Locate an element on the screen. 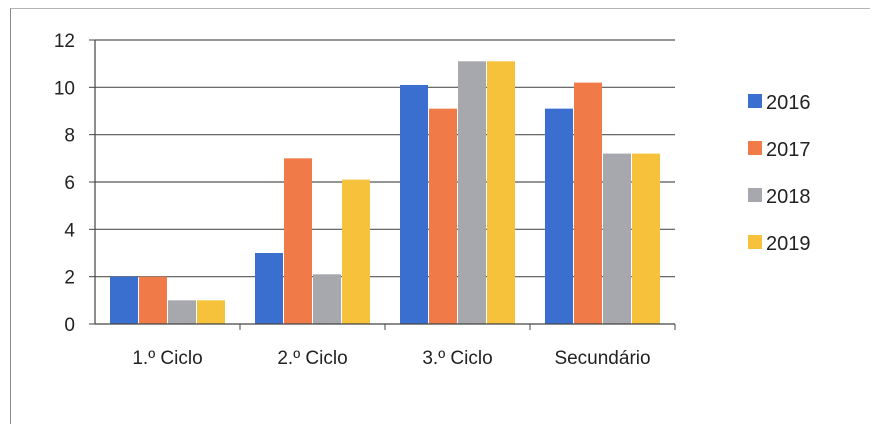  legend: 2016 2017 2018 2019 is located at coordinates (779, 173).